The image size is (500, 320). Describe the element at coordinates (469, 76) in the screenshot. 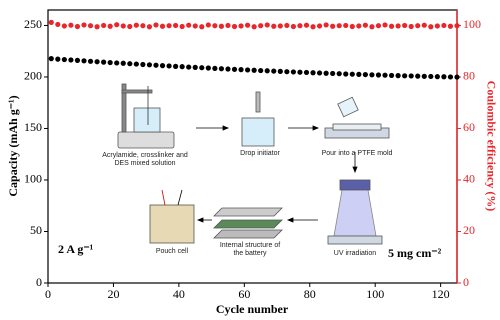

I see `y2-tick-label: 80` at that location.